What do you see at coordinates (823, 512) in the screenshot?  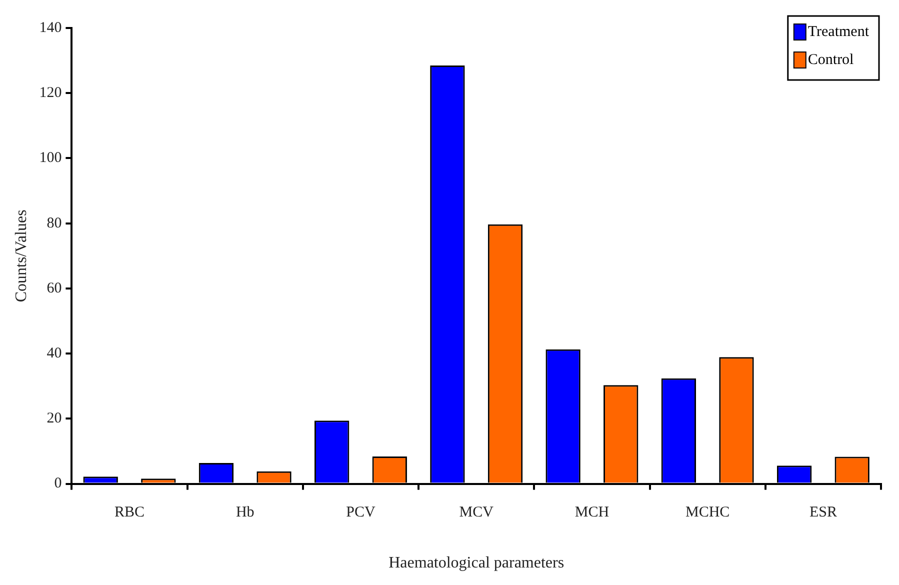 I see `x-tick-label: ESR` at bounding box center [823, 512].